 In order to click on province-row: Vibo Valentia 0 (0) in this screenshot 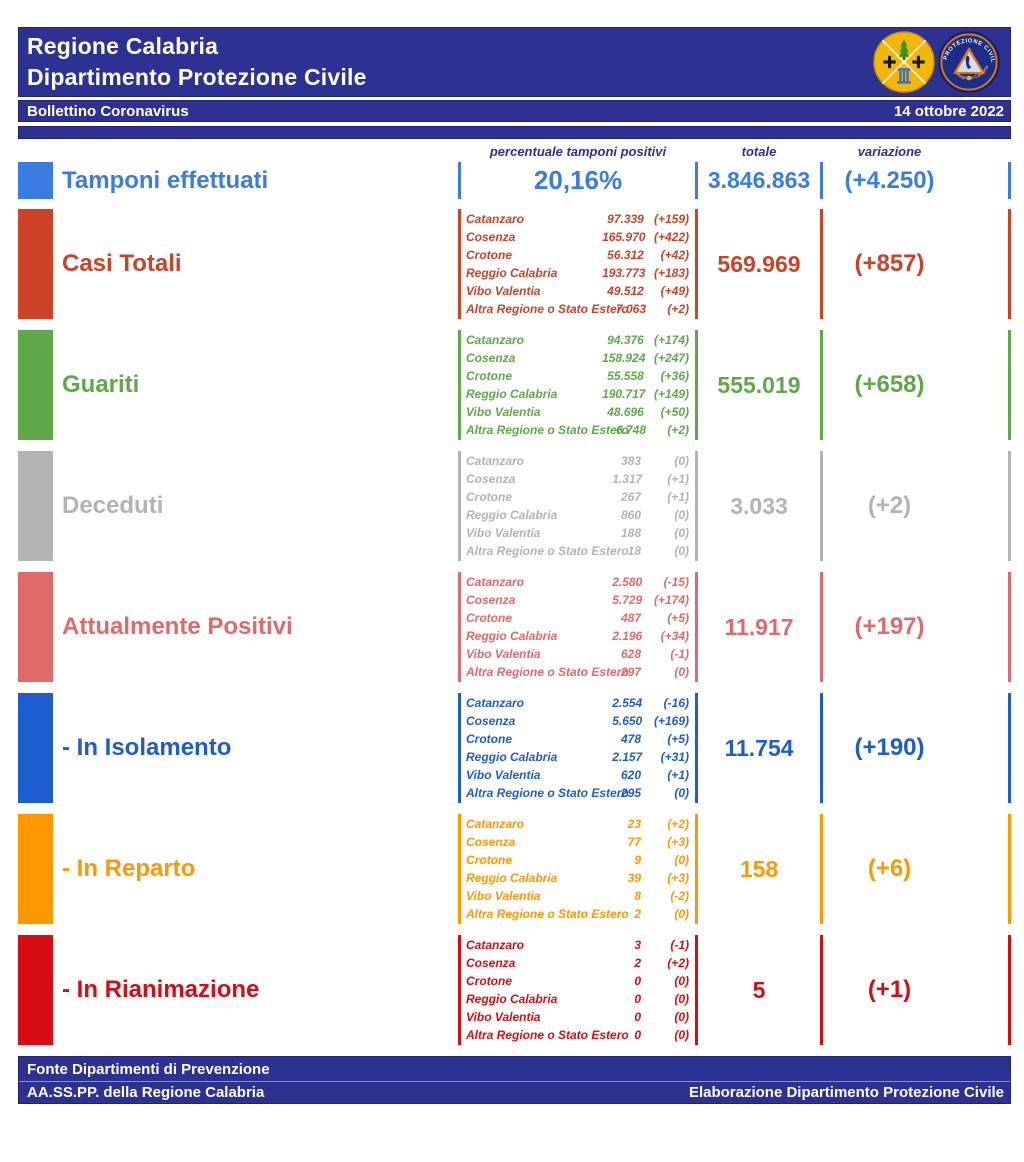, I will do `click(578, 1017)`.